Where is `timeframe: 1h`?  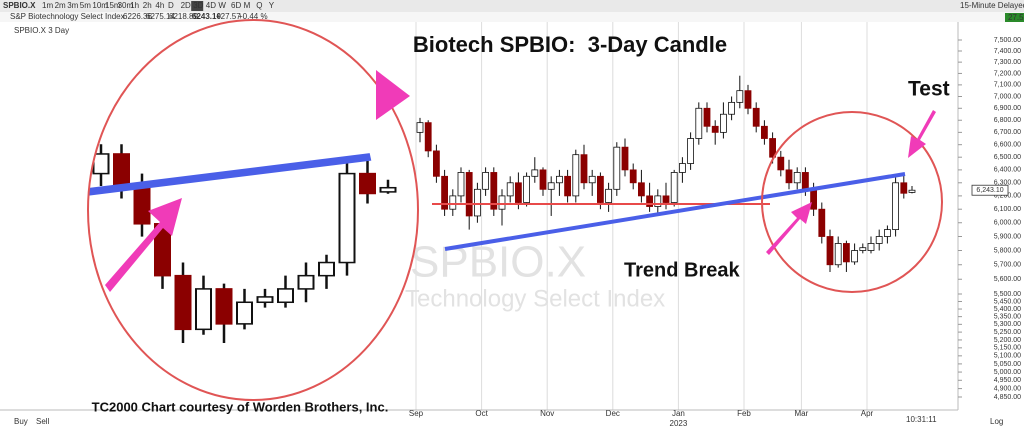 timeframe: 1h is located at coordinates (134, 5).